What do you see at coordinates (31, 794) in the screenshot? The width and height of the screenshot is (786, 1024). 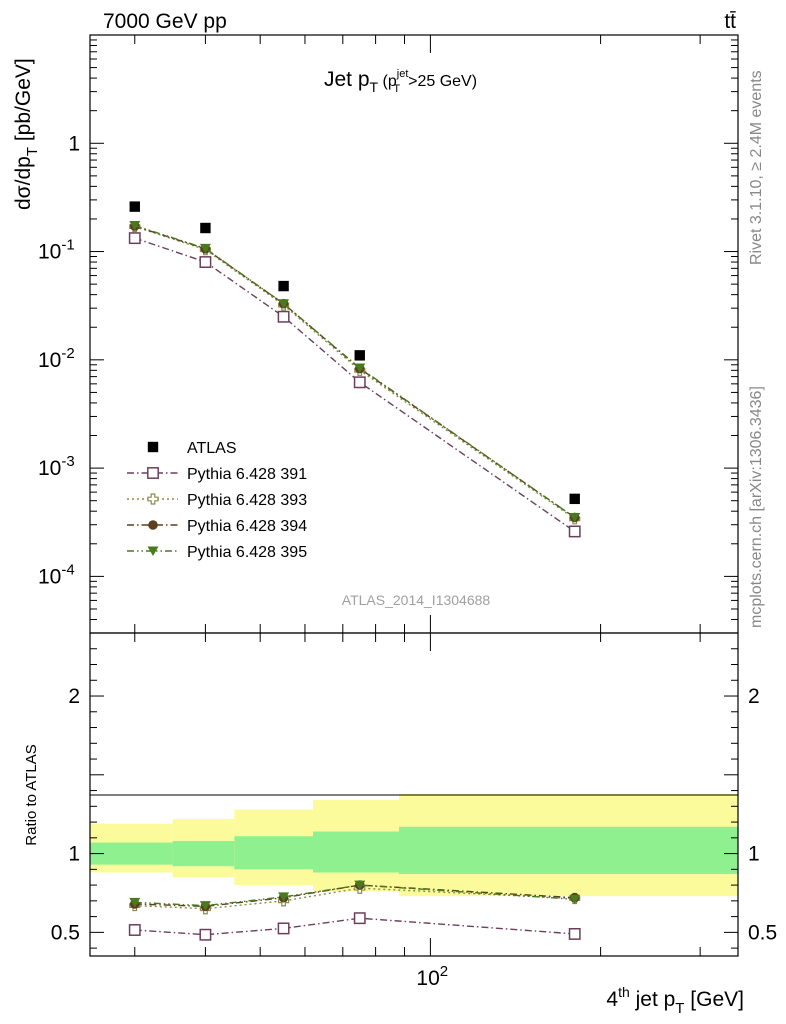 I see `ratio-y-axis-label: Ratio to ATLAS` at bounding box center [31, 794].